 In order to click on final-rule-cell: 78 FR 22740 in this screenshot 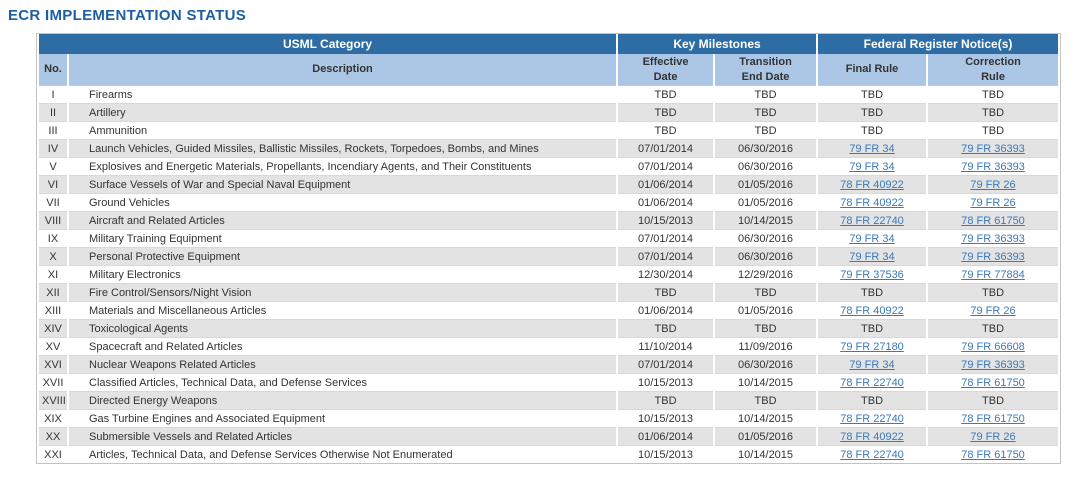, I will do `click(872, 383)`.